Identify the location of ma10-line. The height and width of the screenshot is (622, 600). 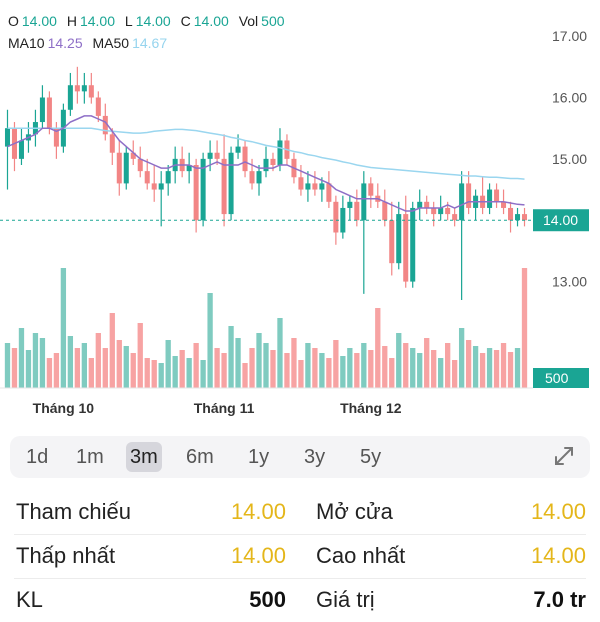
(266, 163).